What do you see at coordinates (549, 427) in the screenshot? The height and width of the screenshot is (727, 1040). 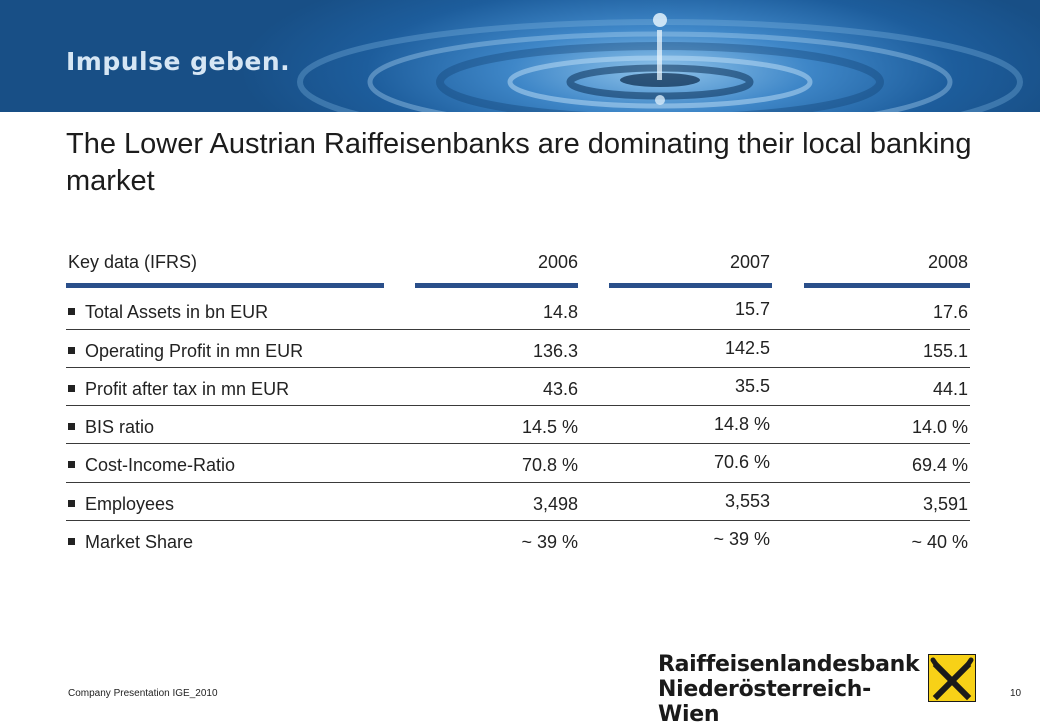 I see `value-2006: 14.5 %` at bounding box center [549, 427].